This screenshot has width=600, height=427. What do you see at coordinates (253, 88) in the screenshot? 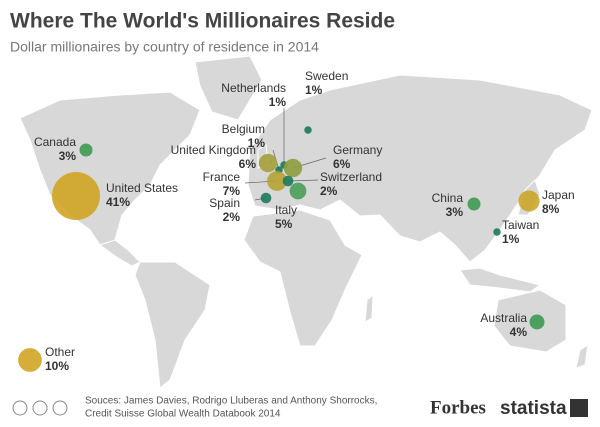
I see `country-label: Netherlands` at bounding box center [253, 88].